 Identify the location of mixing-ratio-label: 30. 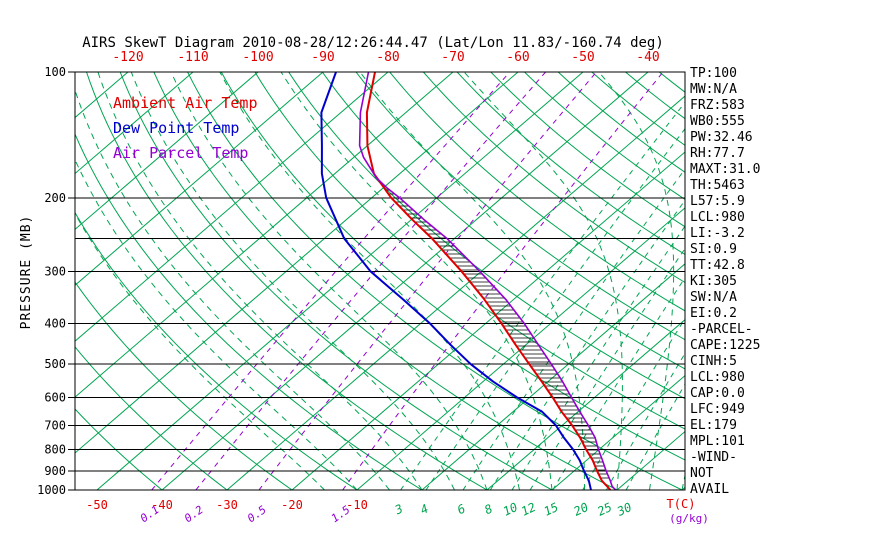
(624, 509).